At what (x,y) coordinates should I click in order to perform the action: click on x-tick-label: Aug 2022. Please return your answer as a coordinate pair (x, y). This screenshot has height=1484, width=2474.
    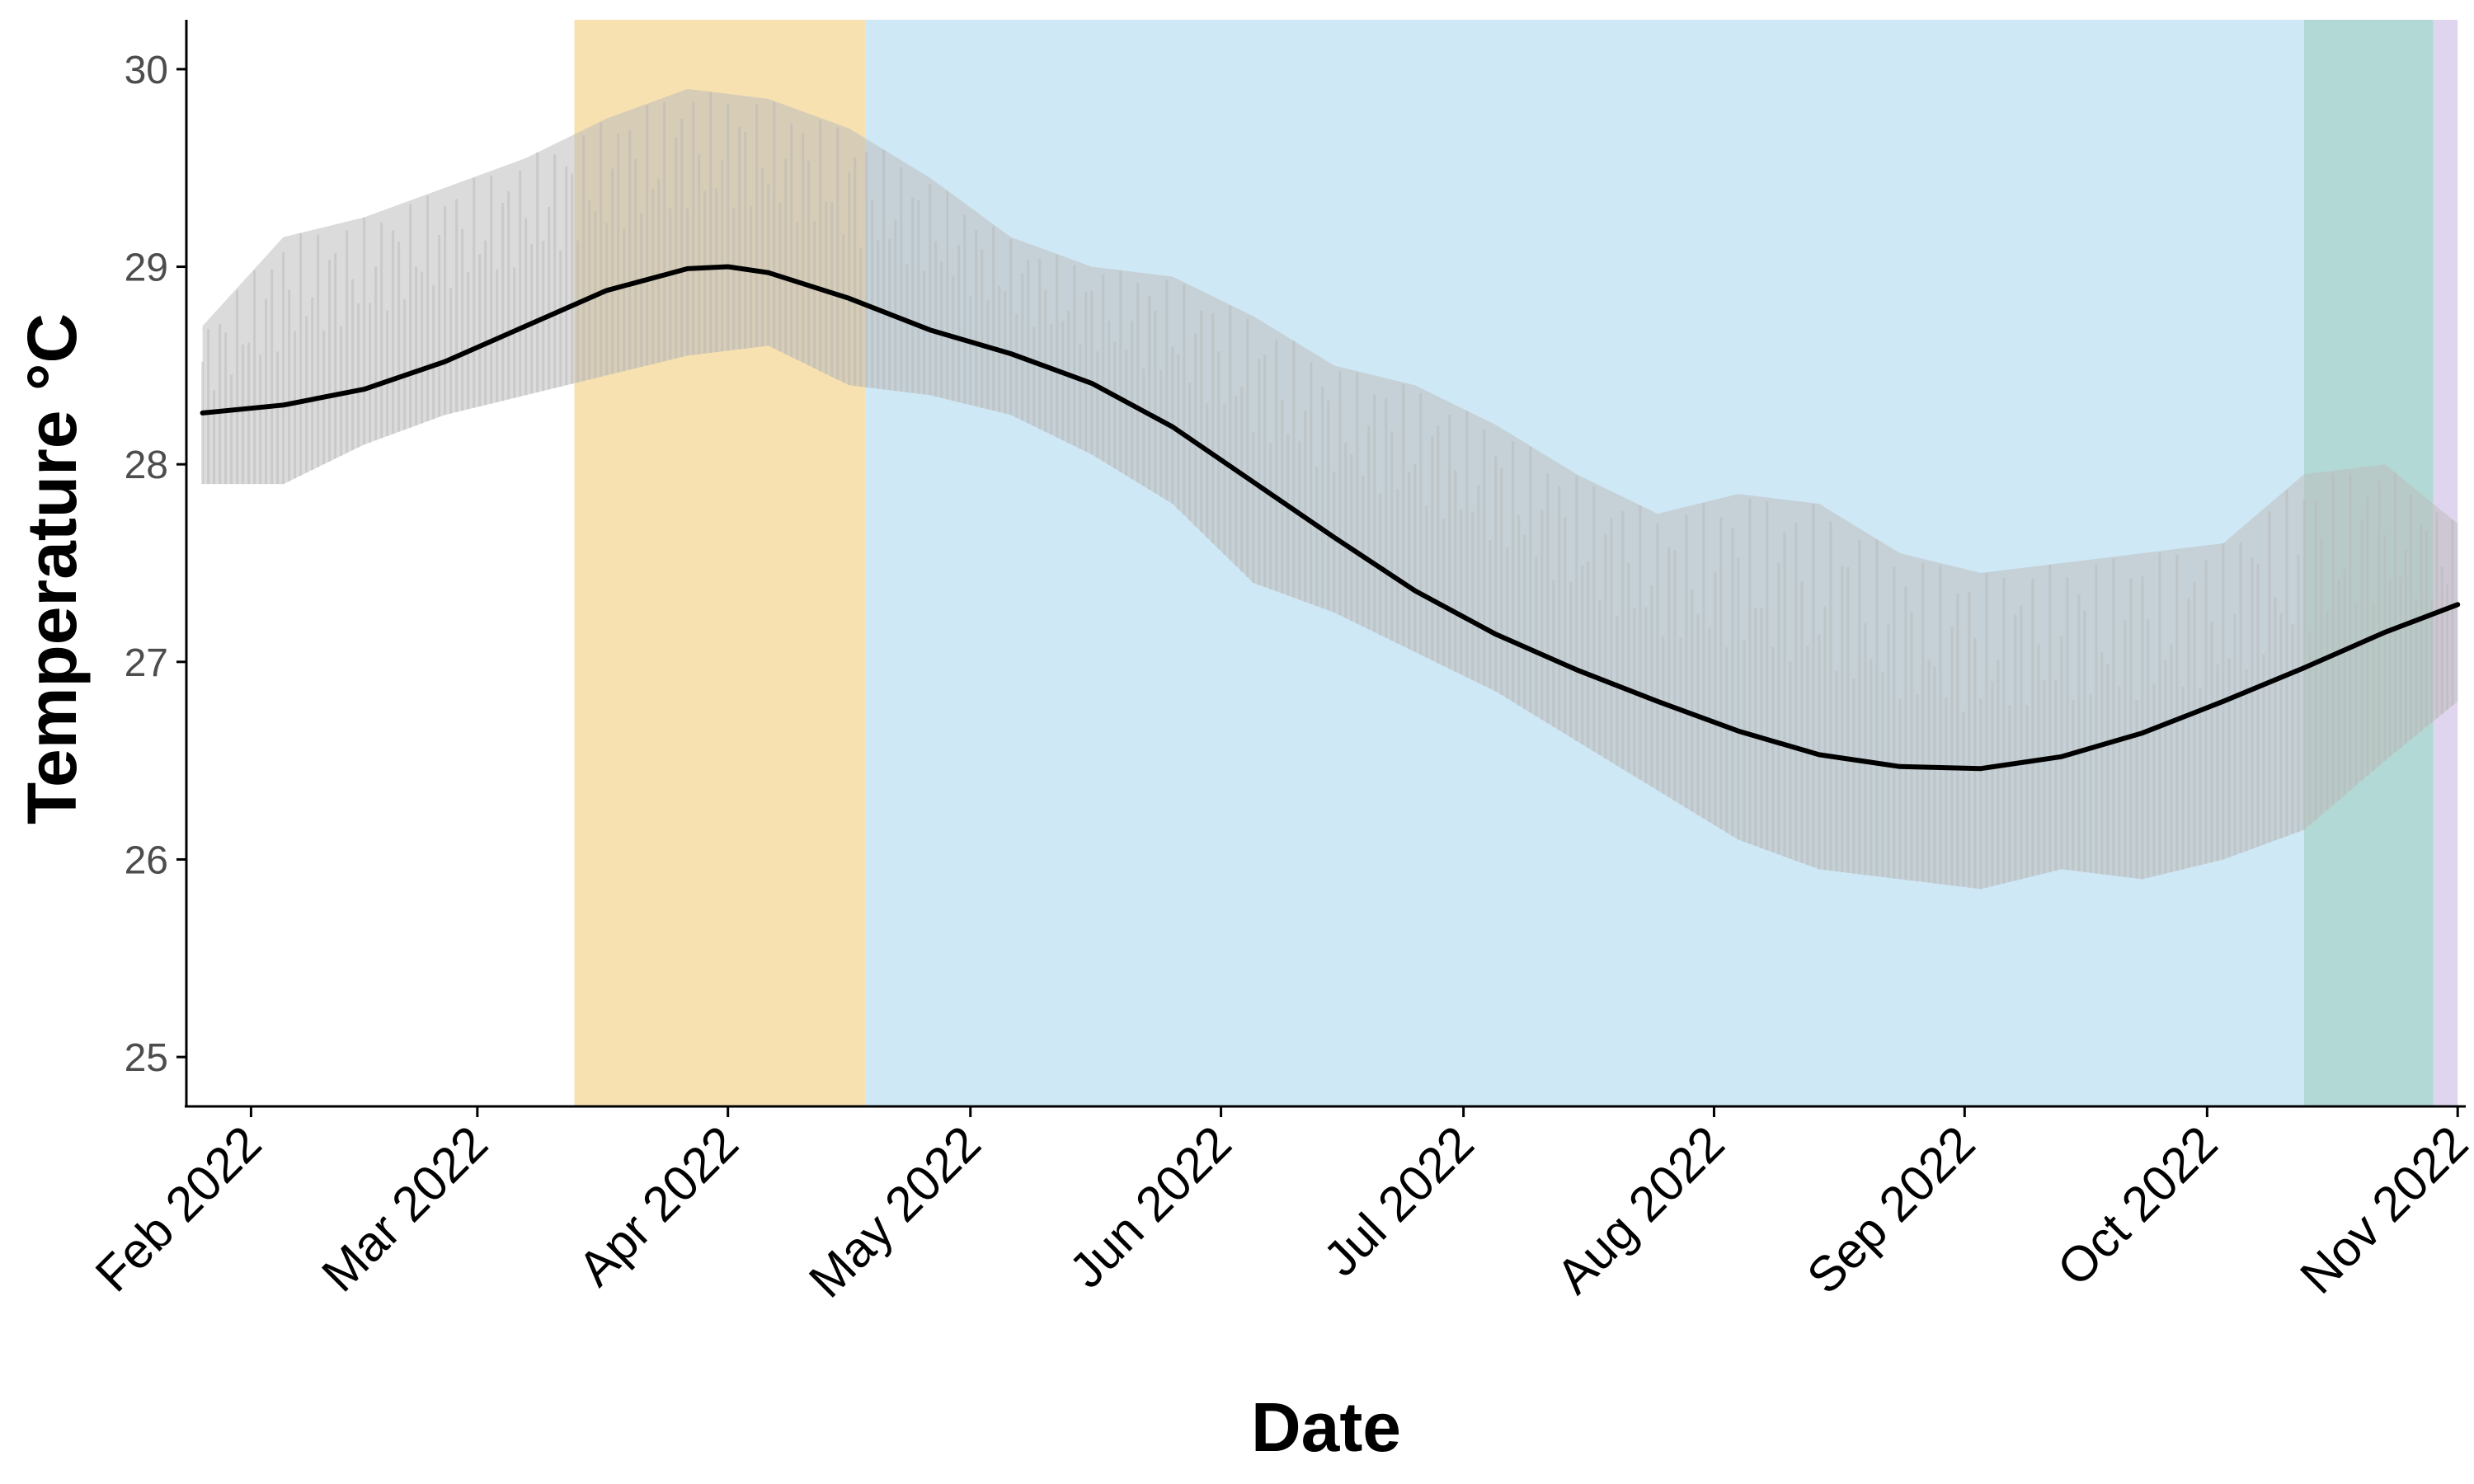
    Looking at the image, I should click on (1640, 1209).